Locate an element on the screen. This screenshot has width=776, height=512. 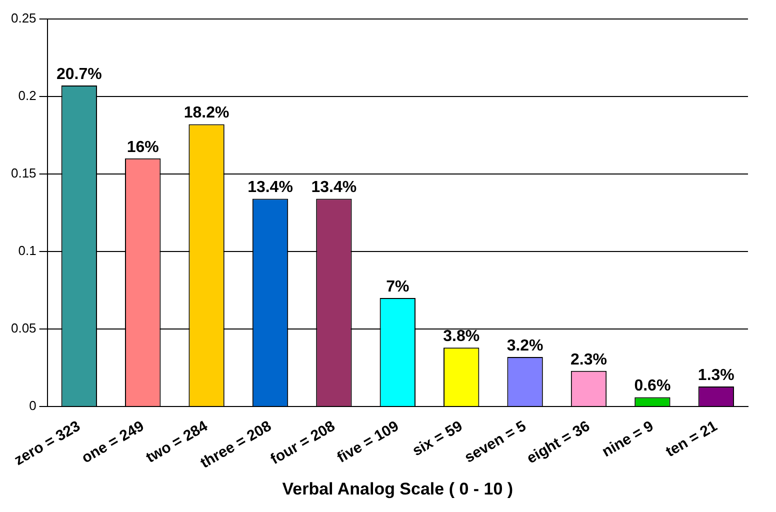
data-label: 3.2% is located at coordinates (525, 345).